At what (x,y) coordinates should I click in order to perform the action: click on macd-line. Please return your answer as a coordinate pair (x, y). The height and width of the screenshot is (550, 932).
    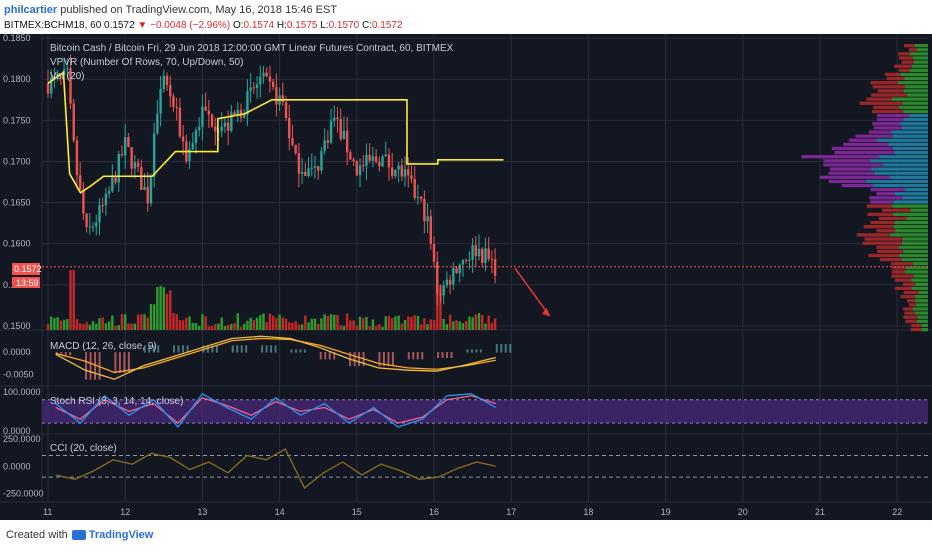
    Looking at the image, I should click on (275, 357).